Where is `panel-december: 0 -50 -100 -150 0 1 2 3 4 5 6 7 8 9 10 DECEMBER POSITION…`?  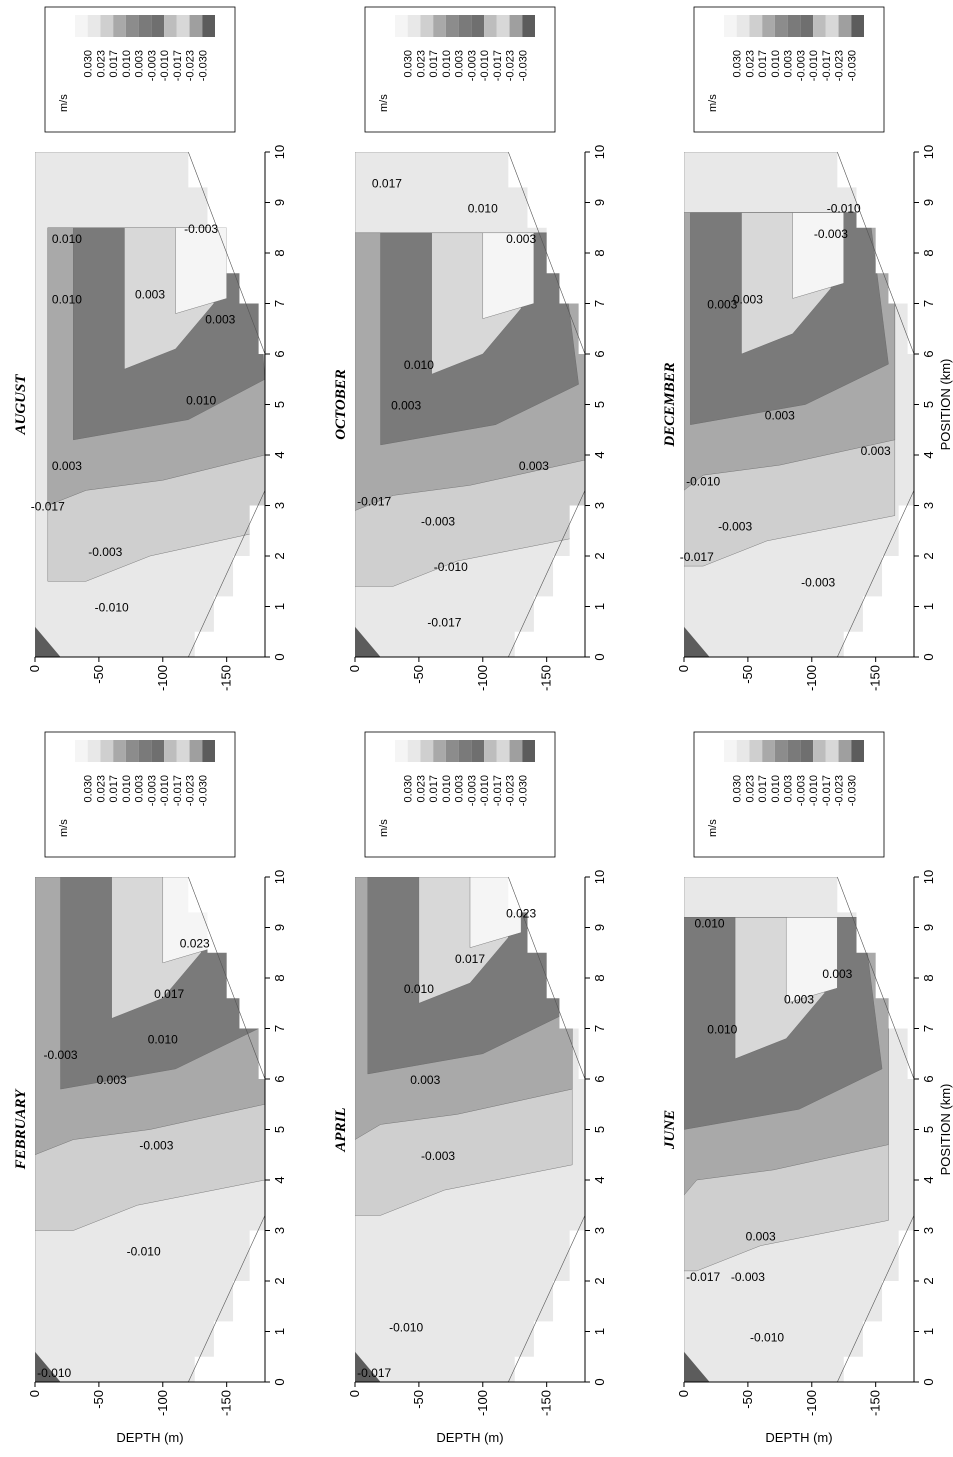 panel-december: 0 -50 -100 -150 0 1 2 3 4 5 6 7 8 9 10 DECEMBER POSITION… is located at coordinates (807, 348).